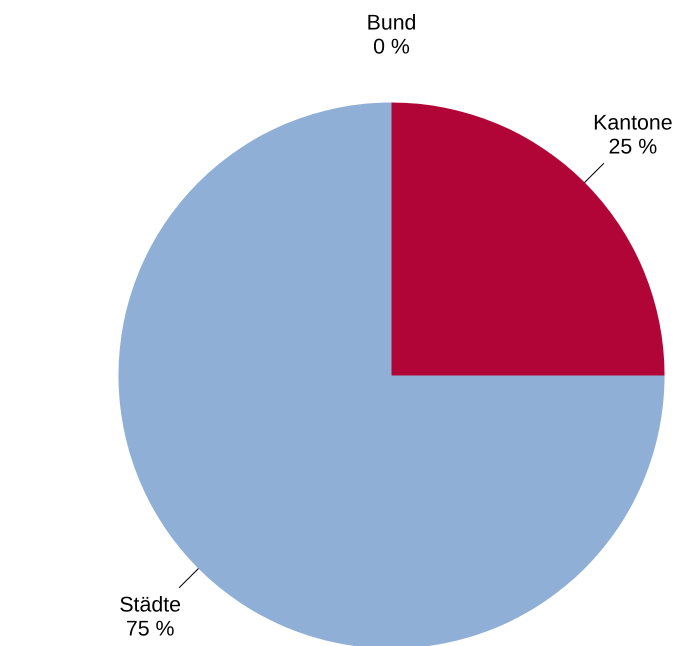  Describe the element at coordinates (633, 146) in the screenshot. I see `data-label: 25 %` at that location.